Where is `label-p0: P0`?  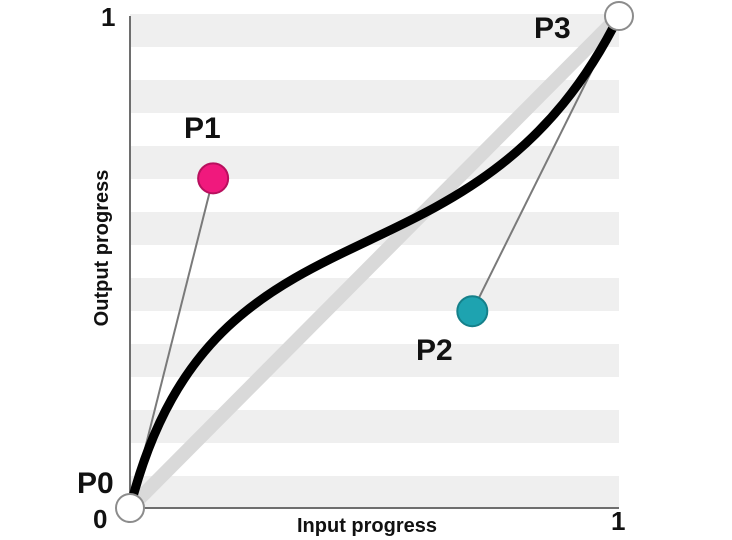
label-p0: P0 is located at coordinates (95, 483).